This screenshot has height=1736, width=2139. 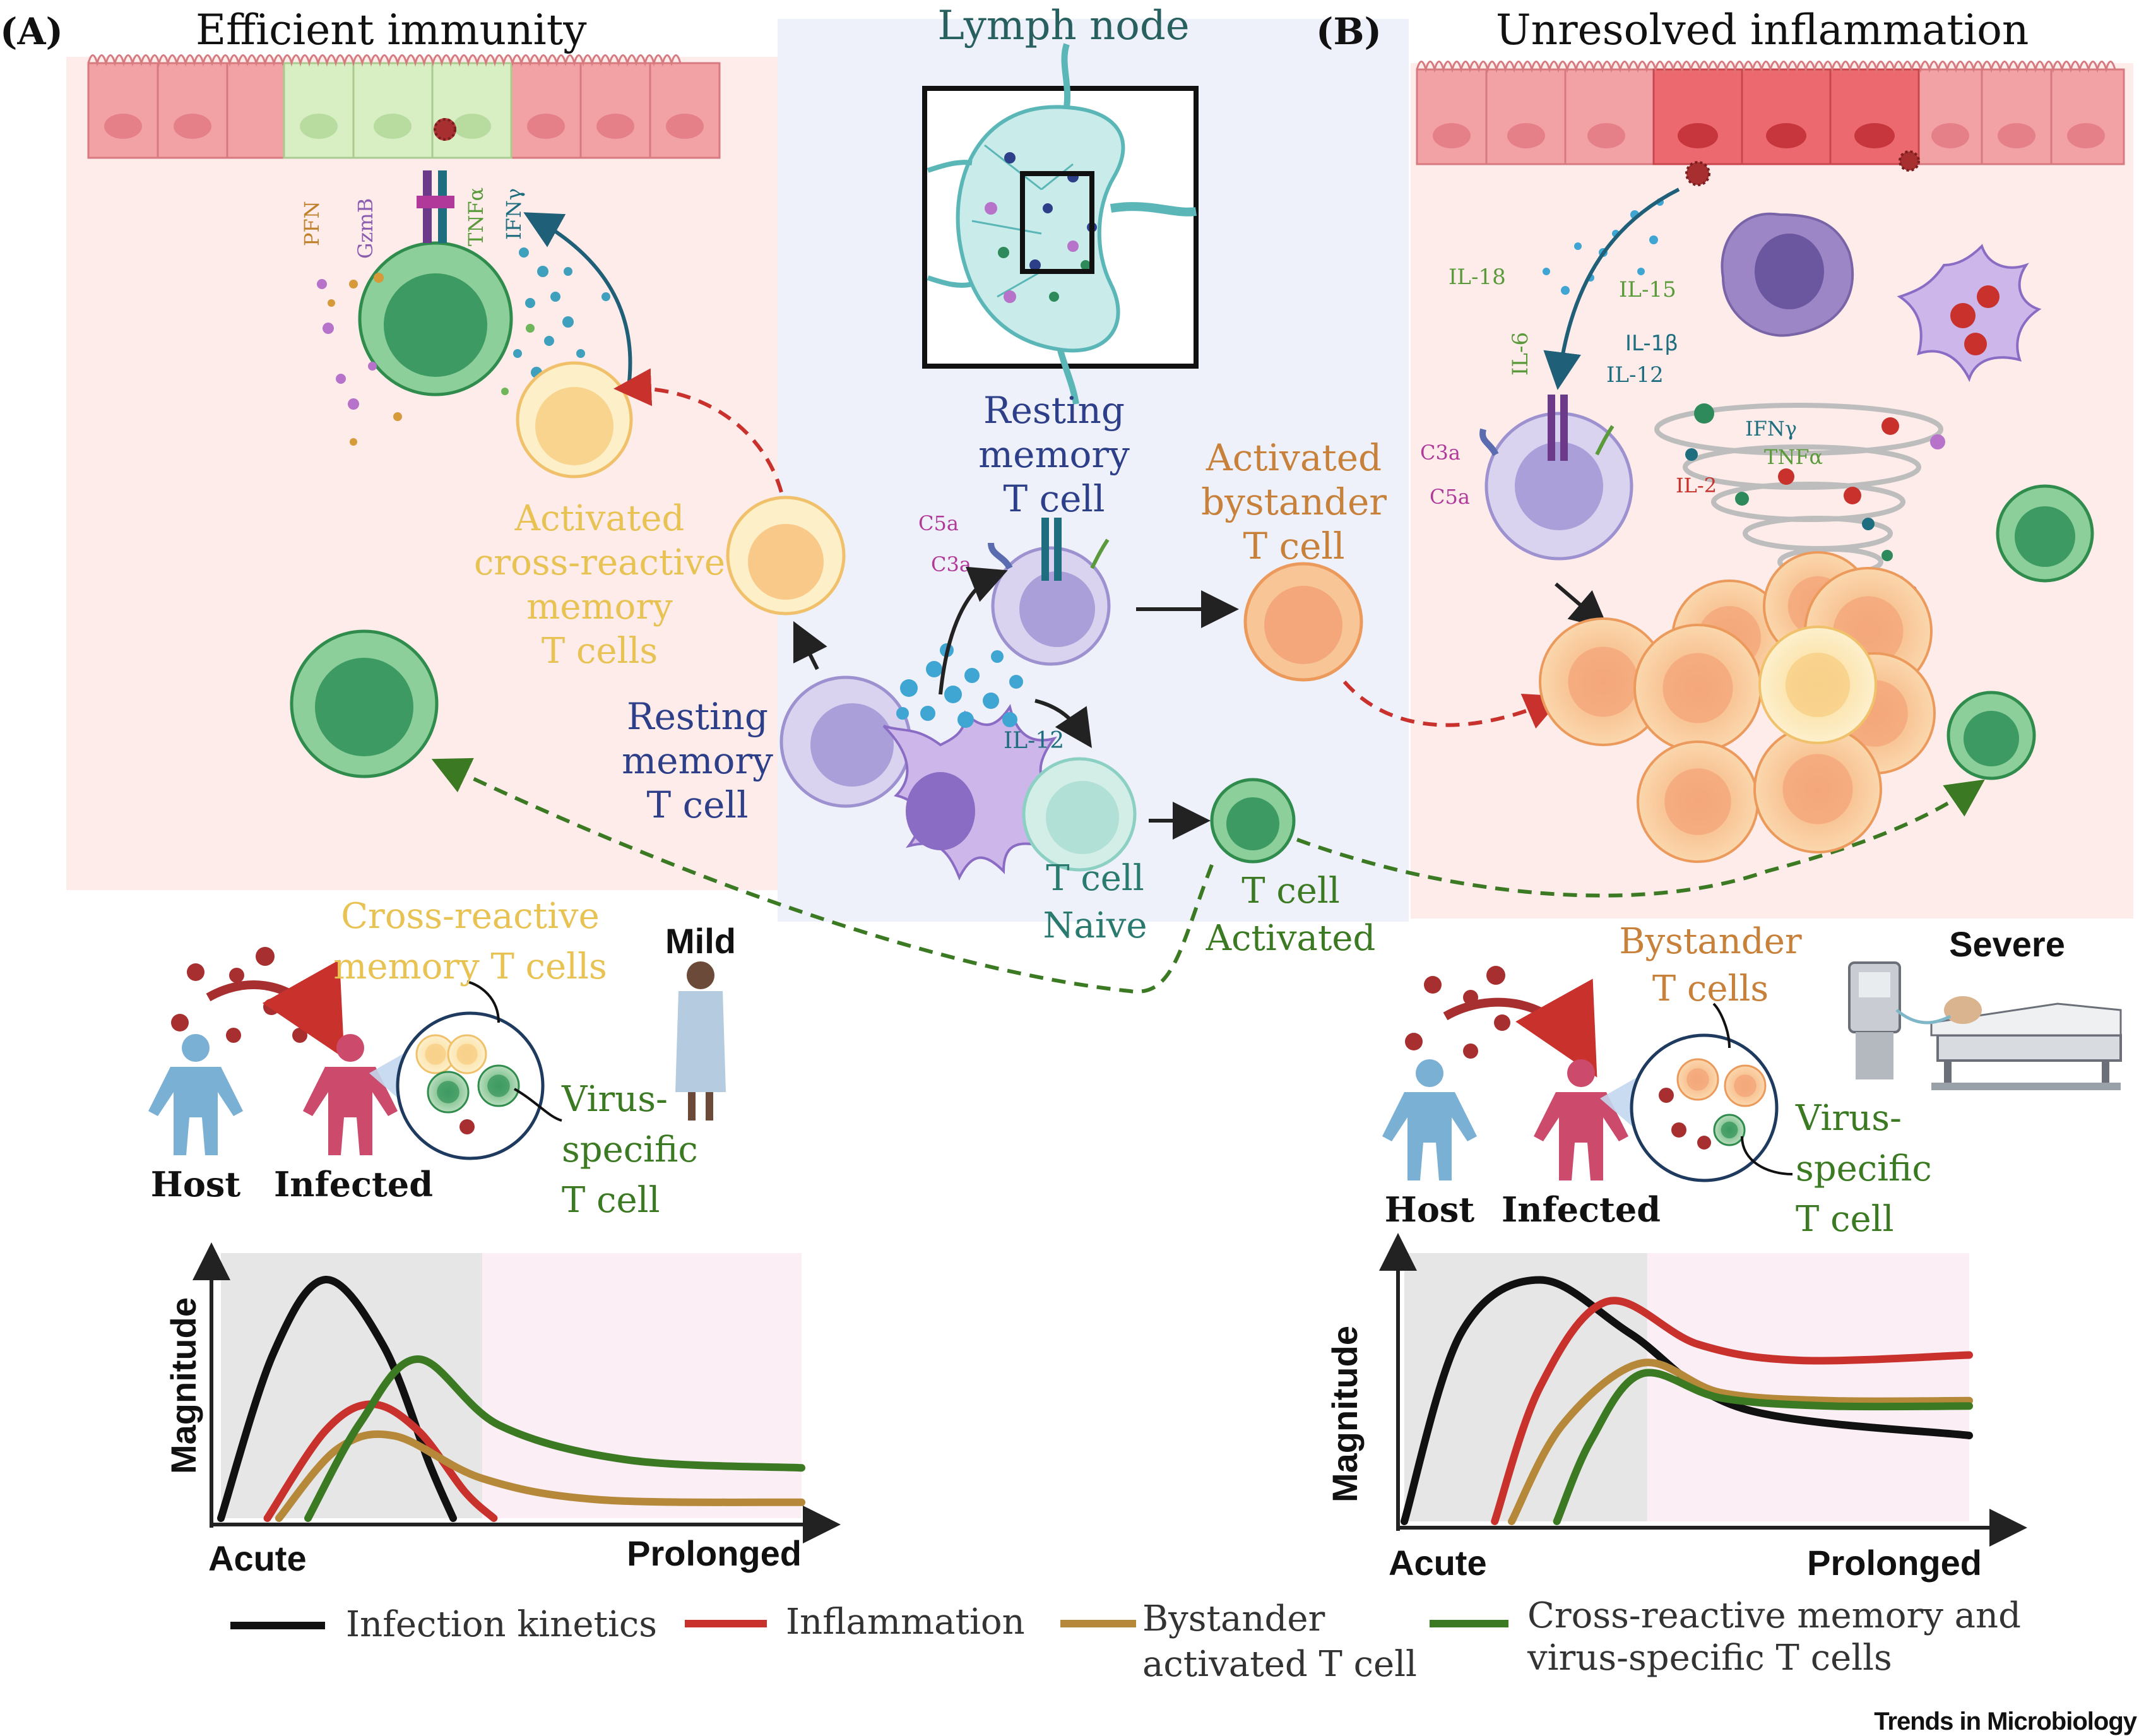 What do you see at coordinates (1709, 1659) in the screenshot?
I see `legend-cross-reactive-line2: virus-specific T cells` at bounding box center [1709, 1659].